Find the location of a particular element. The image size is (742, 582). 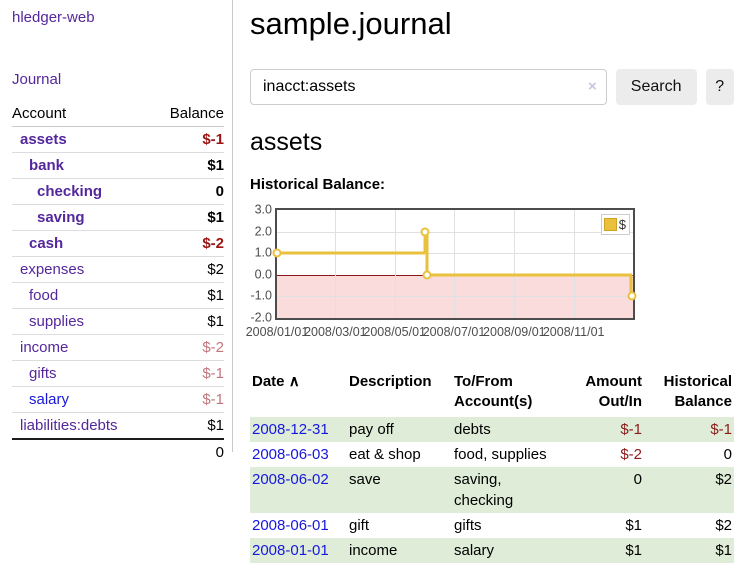

account-row: cash $-2 is located at coordinates (118, 243).